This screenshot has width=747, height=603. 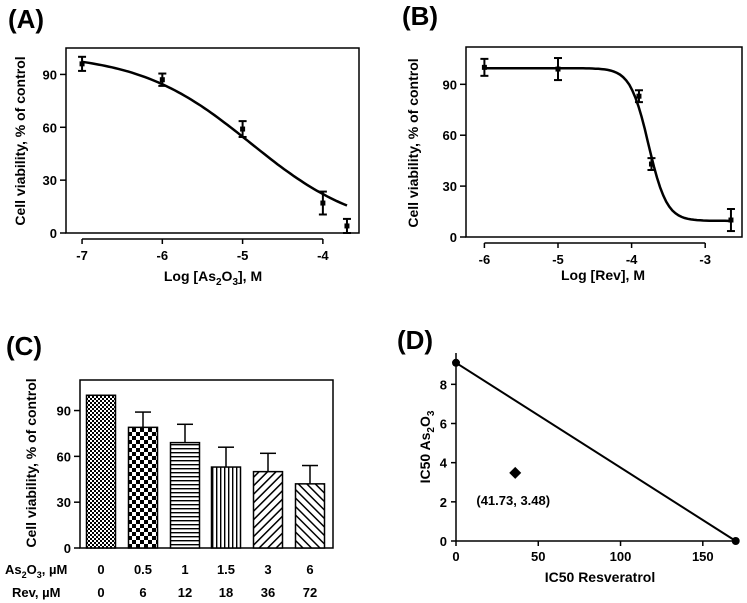 I want to click on chart-c-row1-label: As2O3, µM, so click(x=36, y=571).